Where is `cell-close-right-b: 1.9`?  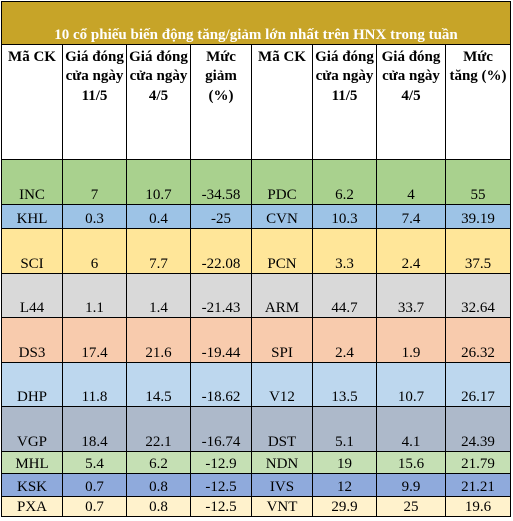
cell-close-right-b: 1.9 is located at coordinates (411, 340).